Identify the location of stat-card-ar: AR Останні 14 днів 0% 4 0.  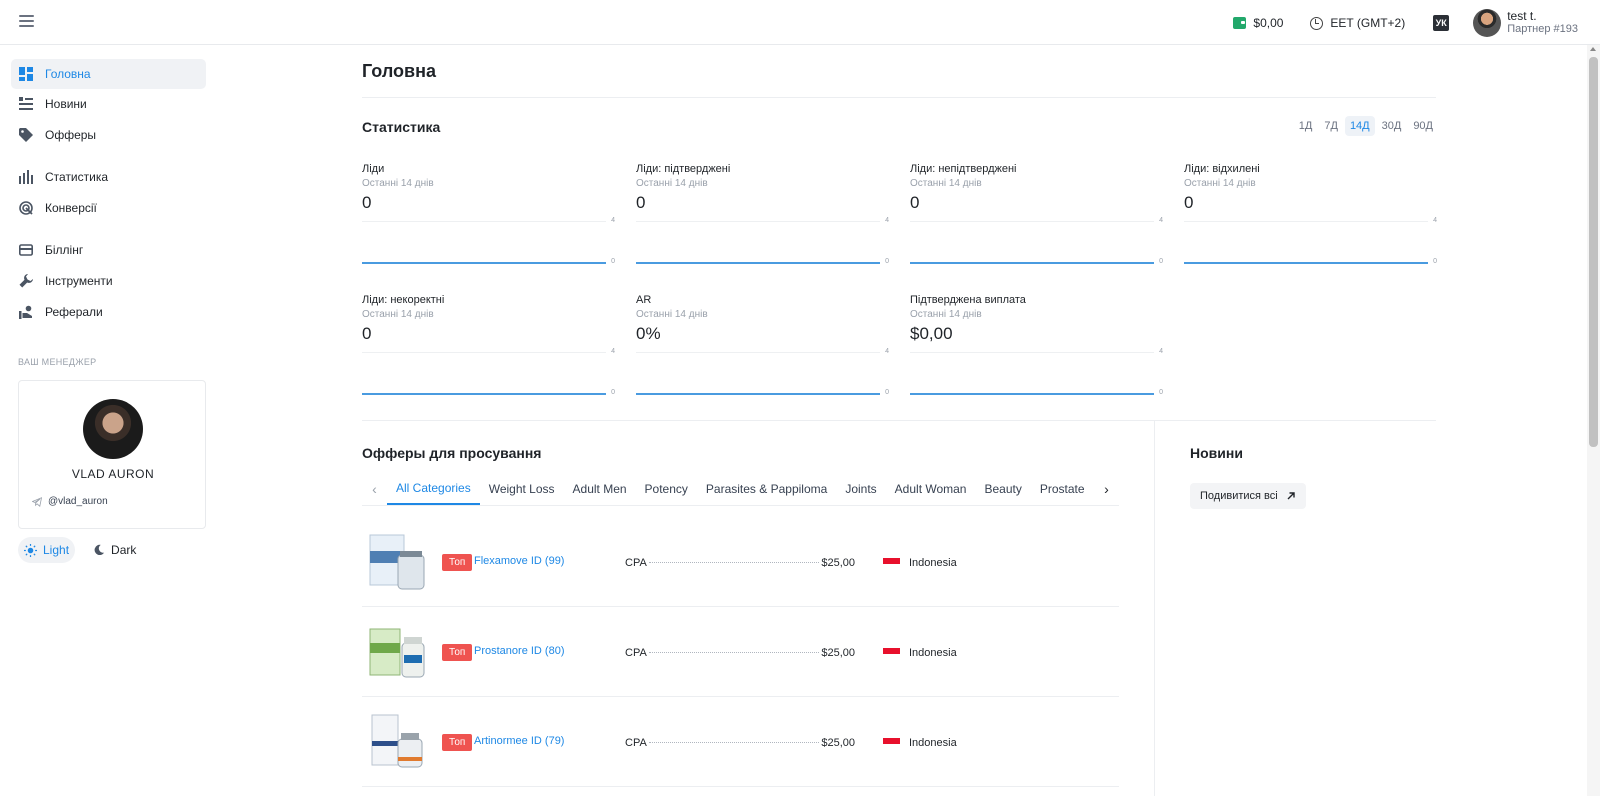
(762, 354).